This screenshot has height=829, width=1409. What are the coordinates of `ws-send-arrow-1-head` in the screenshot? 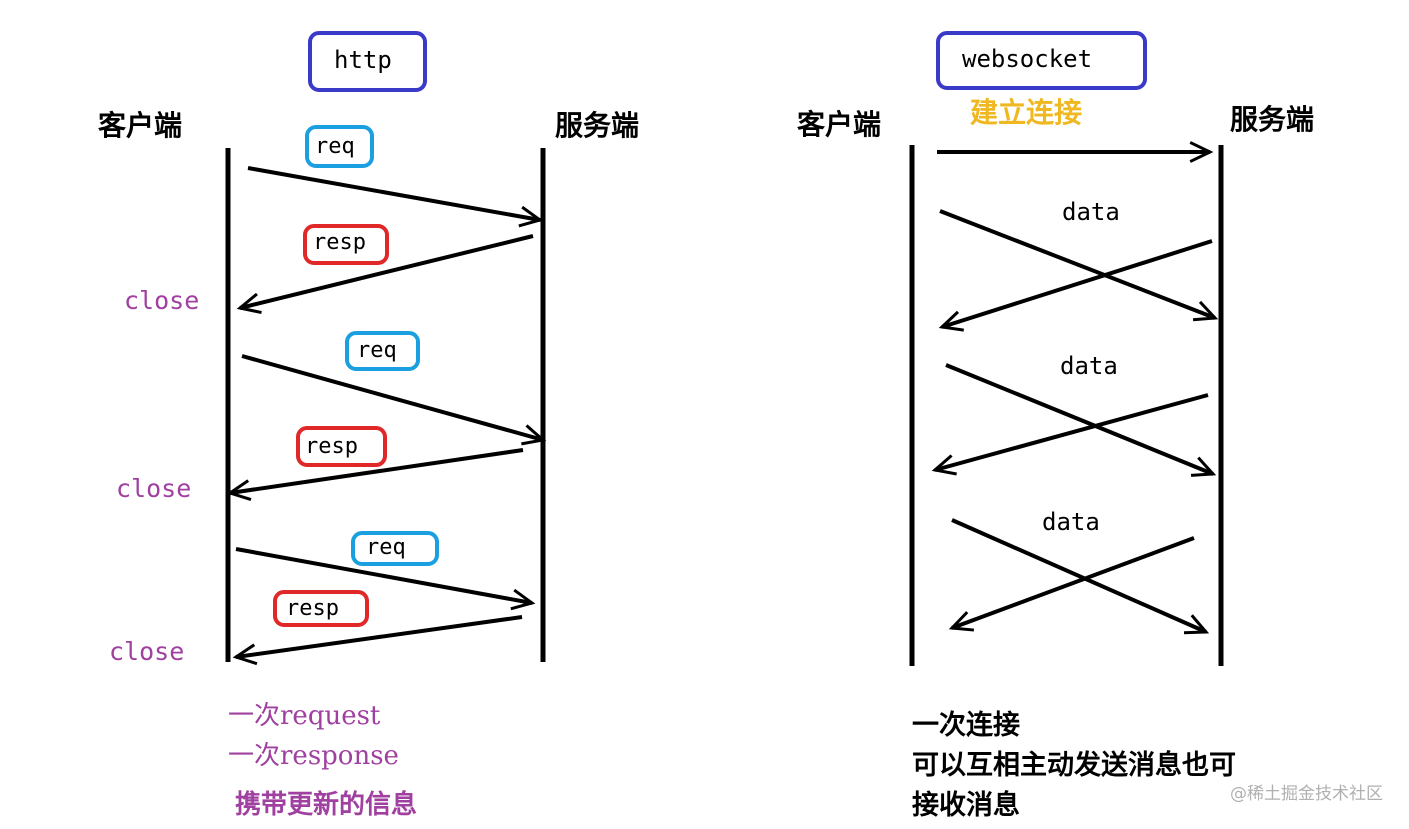 It's located at (1205, 311).